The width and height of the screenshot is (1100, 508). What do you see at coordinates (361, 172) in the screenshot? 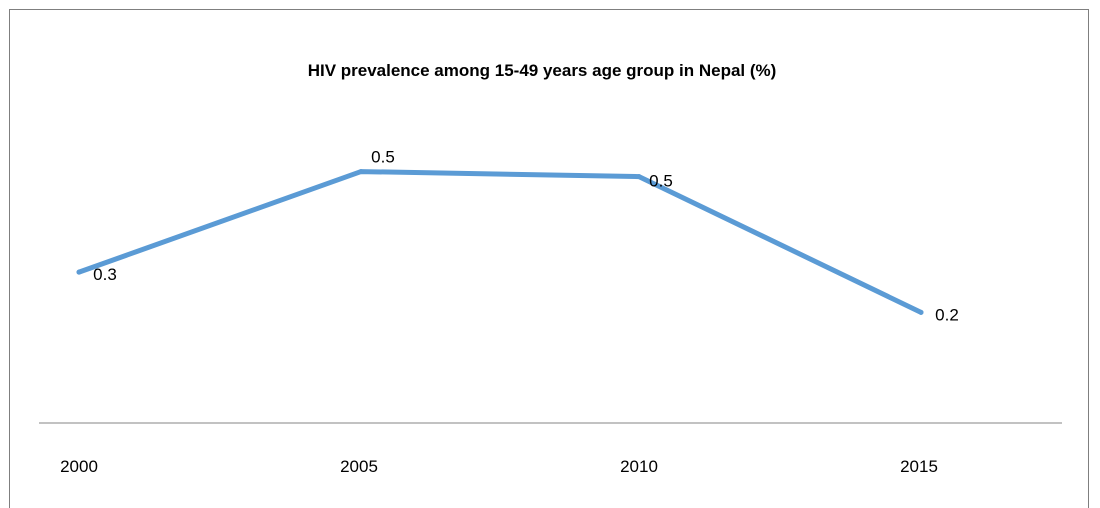
I see `data-point-2005` at bounding box center [361, 172].